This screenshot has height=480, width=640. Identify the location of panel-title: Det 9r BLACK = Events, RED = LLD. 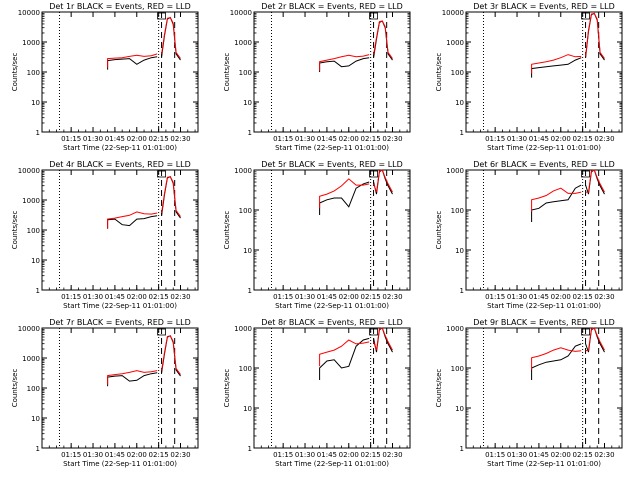
(544, 322).